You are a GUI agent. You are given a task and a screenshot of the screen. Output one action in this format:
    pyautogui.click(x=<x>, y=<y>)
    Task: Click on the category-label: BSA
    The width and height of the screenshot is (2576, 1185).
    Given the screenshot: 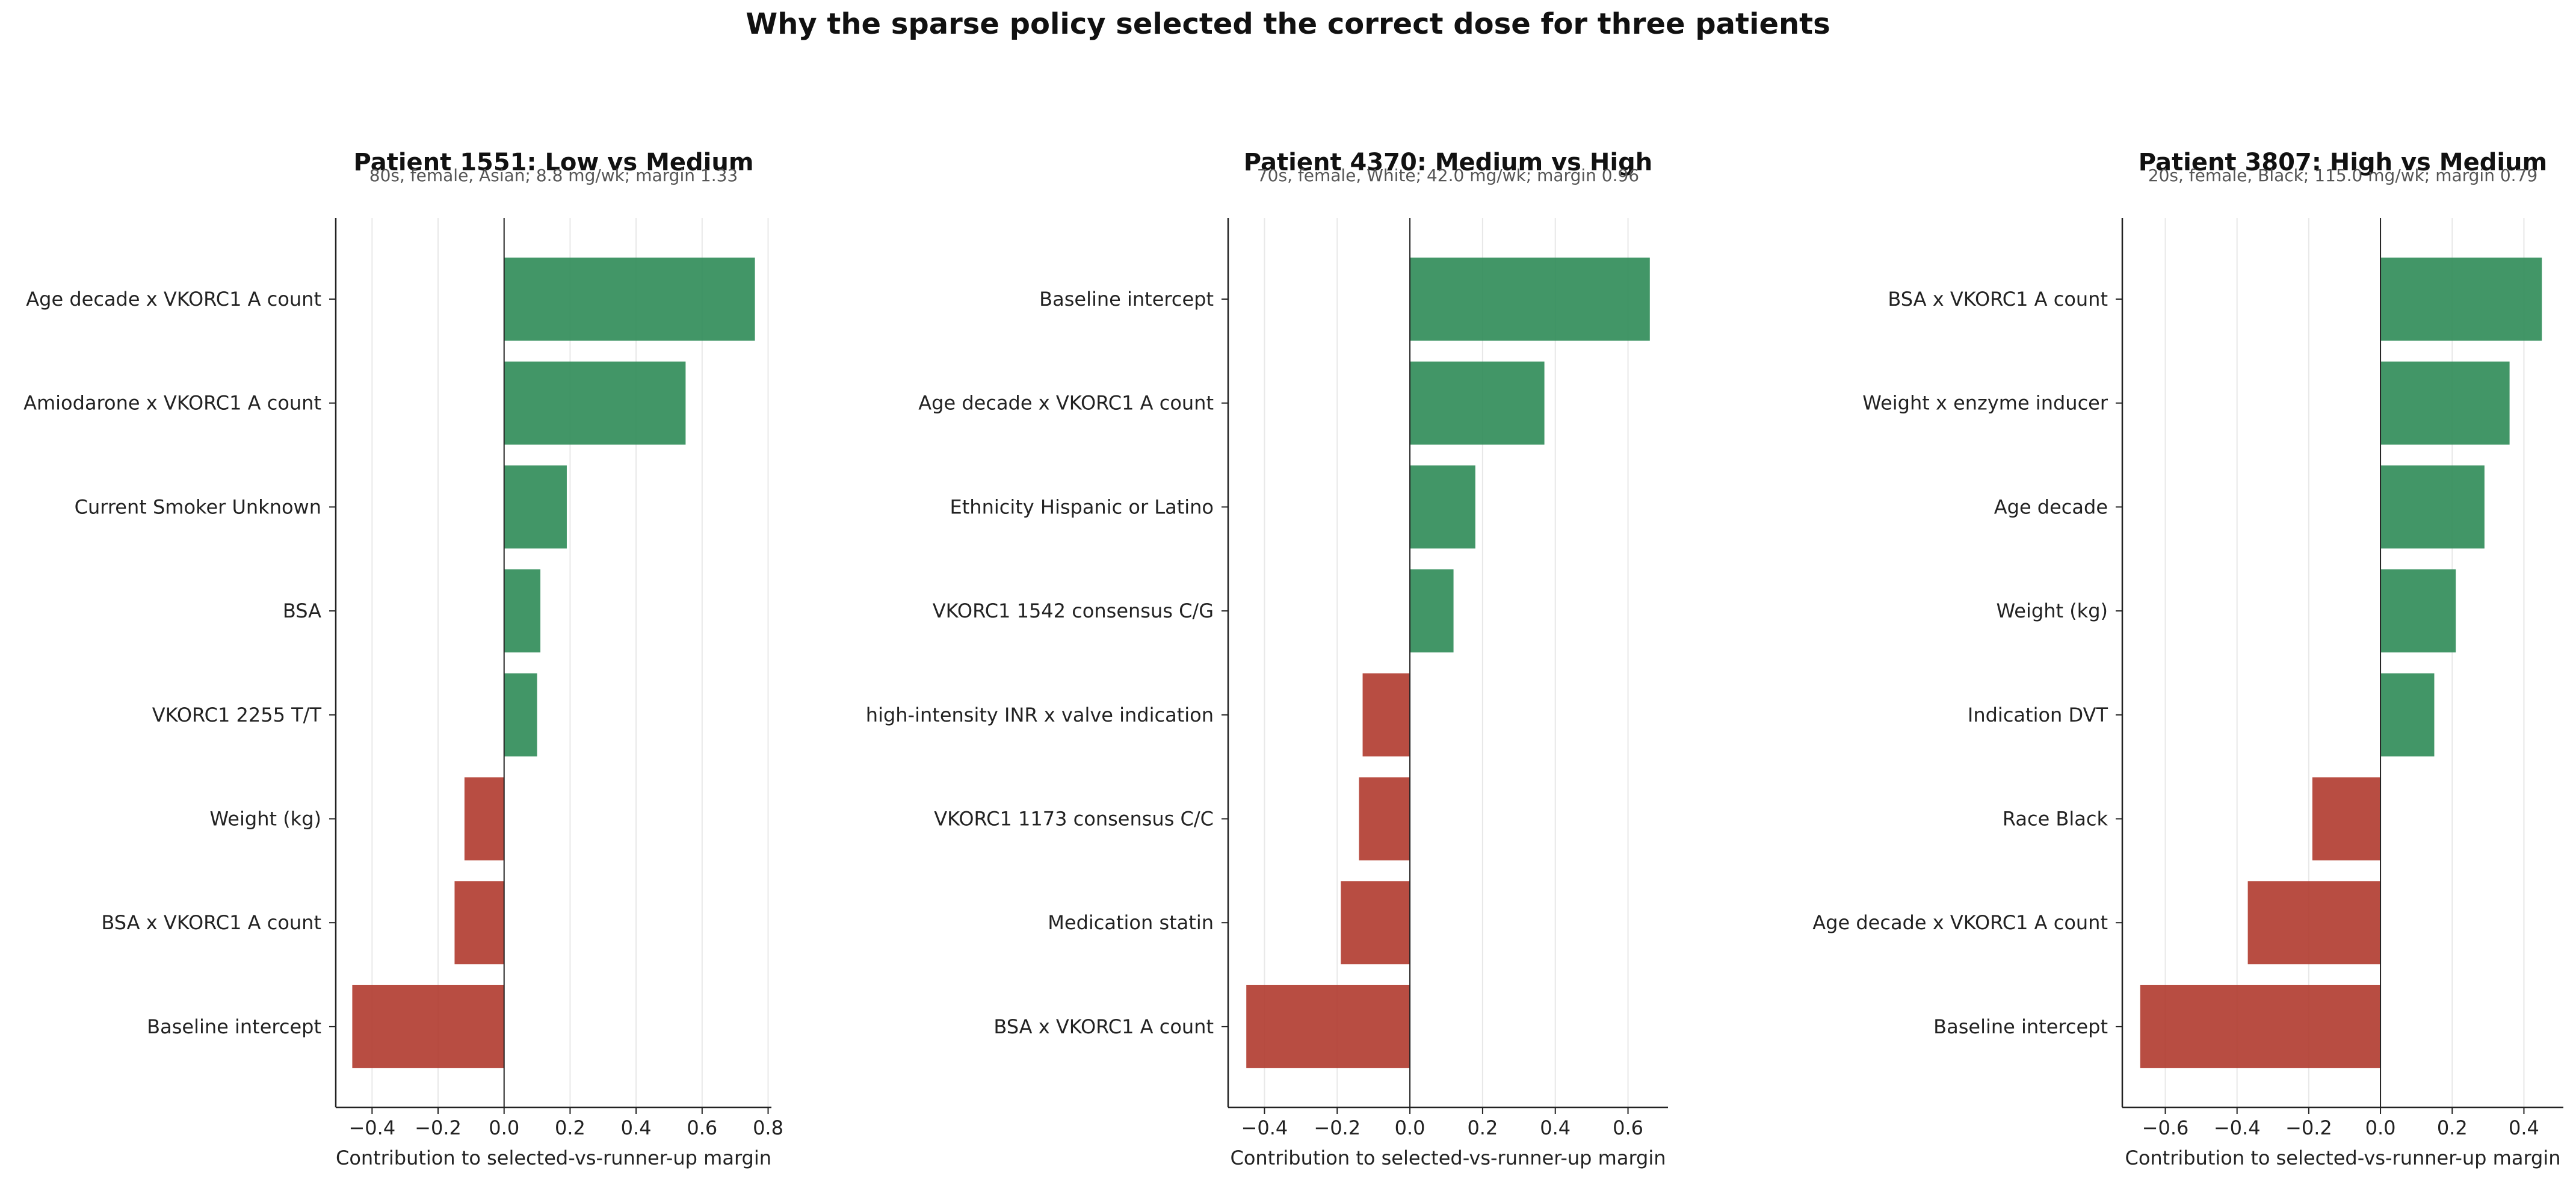 What is the action you would take?
    pyautogui.click(x=302, y=610)
    